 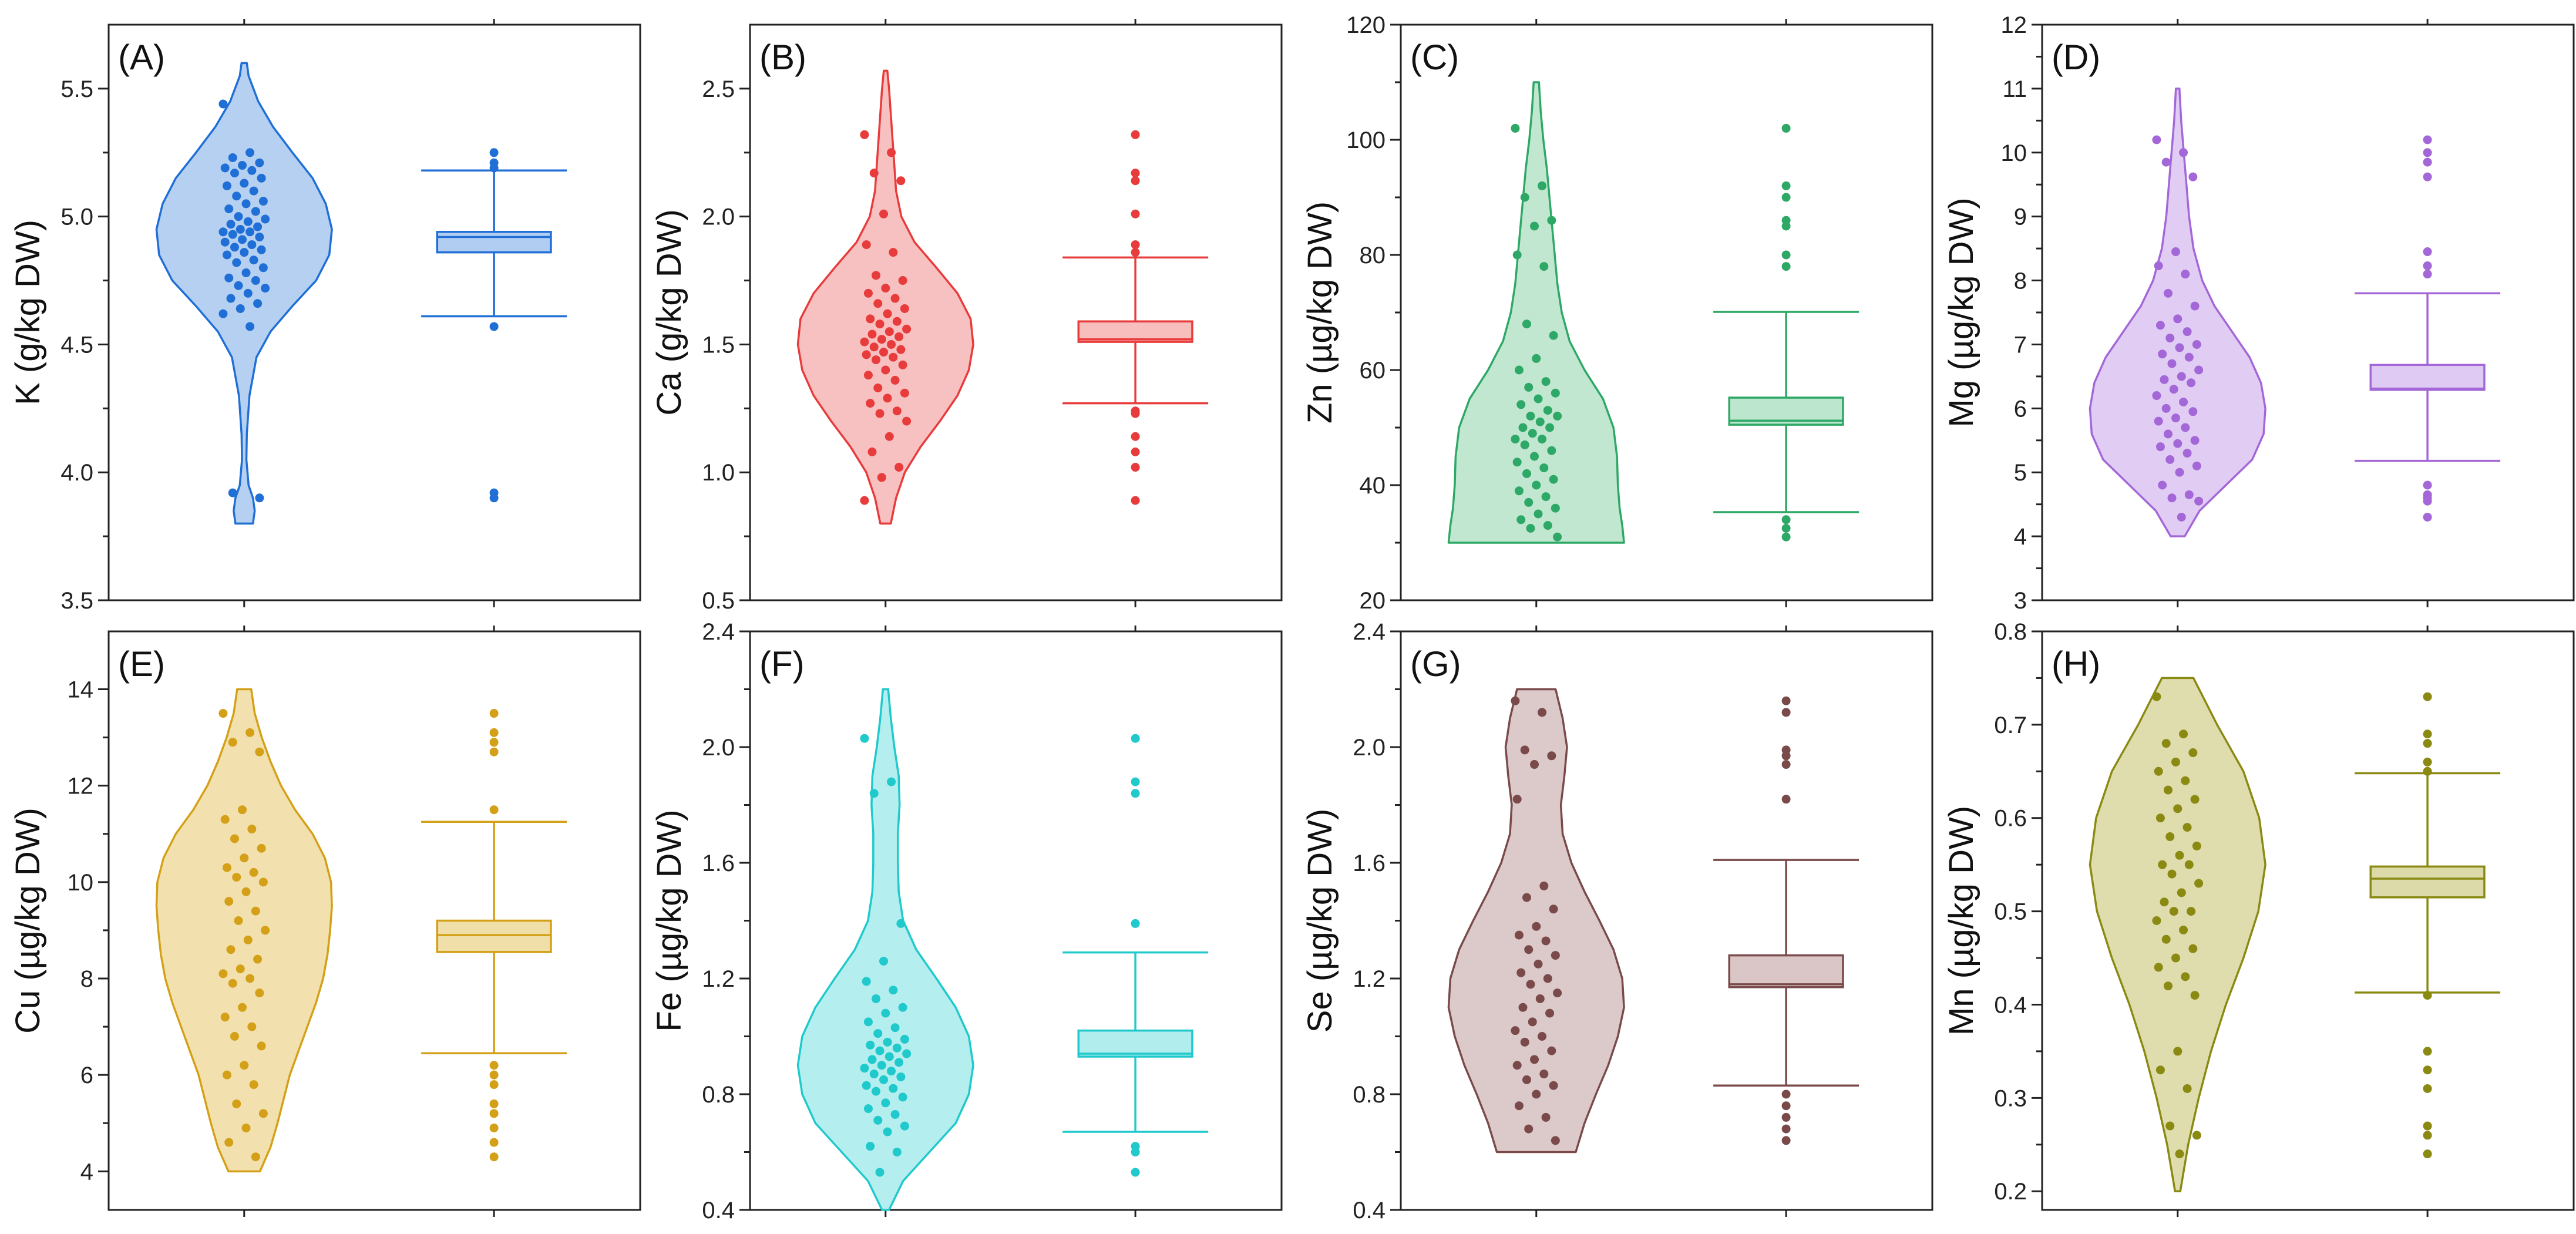 I want to click on y-tick-label: 3.5, so click(x=76, y=601).